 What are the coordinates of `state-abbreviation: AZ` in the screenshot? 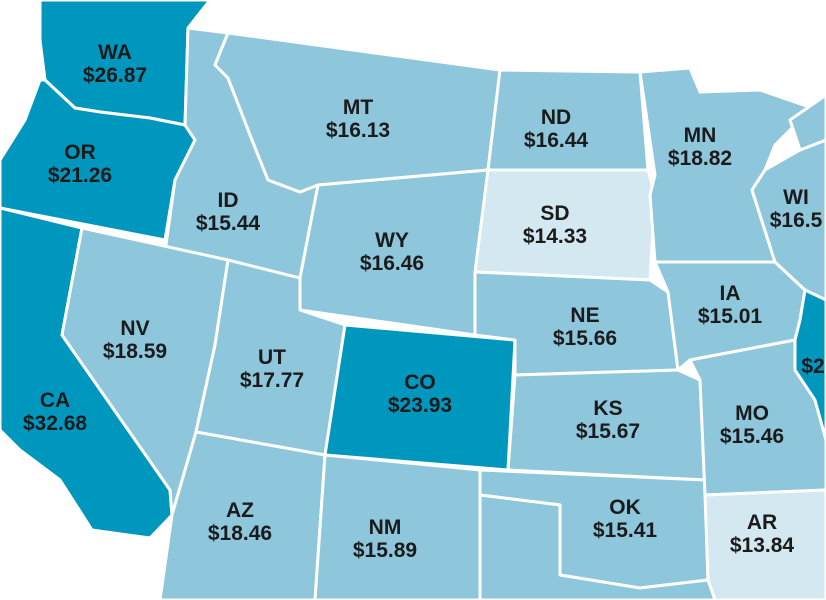 It's located at (239, 510).